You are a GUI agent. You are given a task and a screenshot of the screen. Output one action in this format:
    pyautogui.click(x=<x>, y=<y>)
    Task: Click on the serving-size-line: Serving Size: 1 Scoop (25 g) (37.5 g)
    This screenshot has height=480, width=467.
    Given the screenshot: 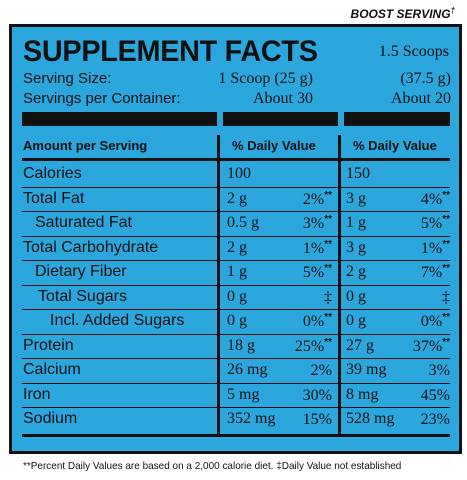 What is the action you would take?
    pyautogui.click(x=237, y=80)
    